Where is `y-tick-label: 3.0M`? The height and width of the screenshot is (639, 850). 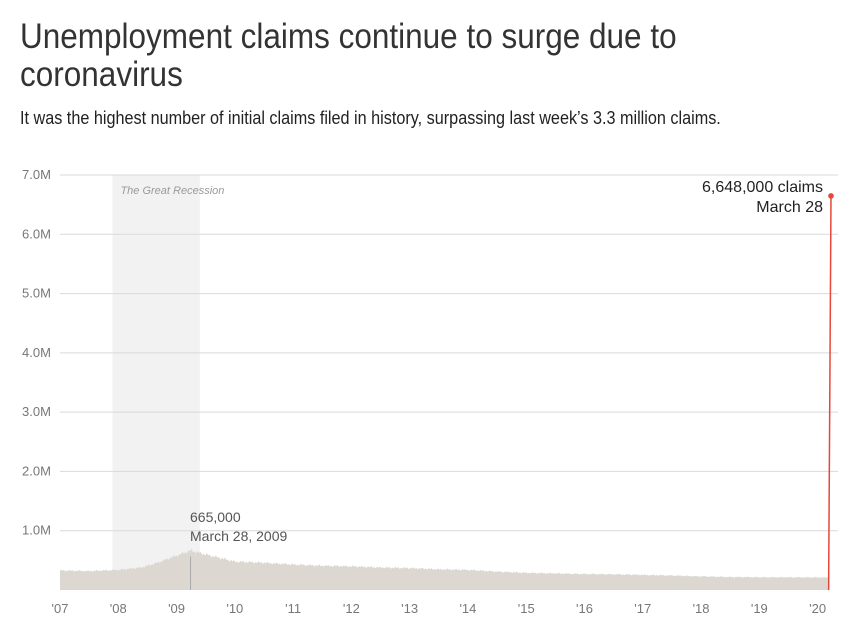 y-tick-label: 3.0M is located at coordinates (36, 411).